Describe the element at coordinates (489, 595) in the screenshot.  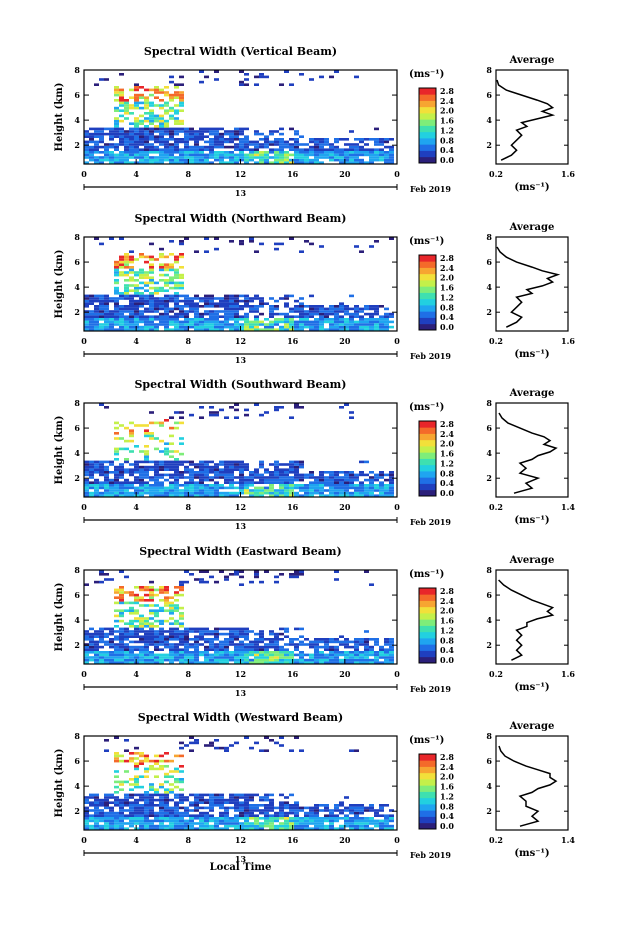
I see `average-y-tick-label: 6` at that location.